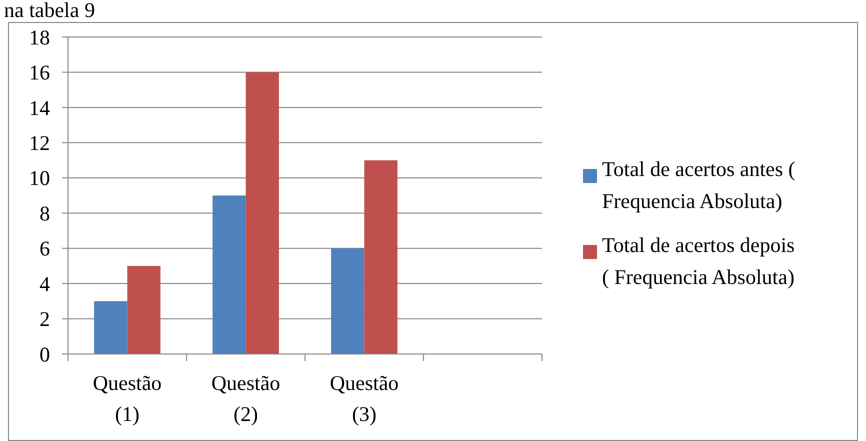  Describe the element at coordinates (698, 261) in the screenshot. I see `legend-label: Total de acertos depois ( Frequencia Absoluta)` at that location.